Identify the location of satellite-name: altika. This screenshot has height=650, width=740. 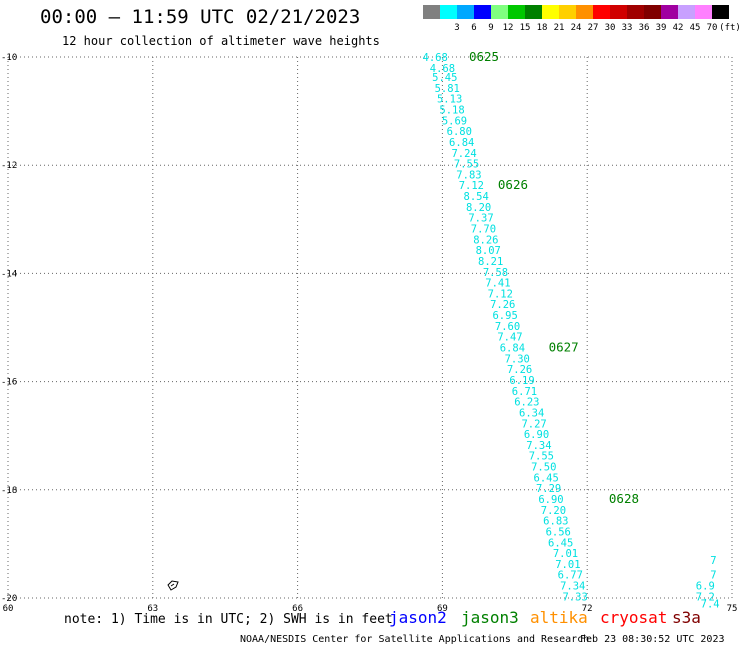
(559, 617).